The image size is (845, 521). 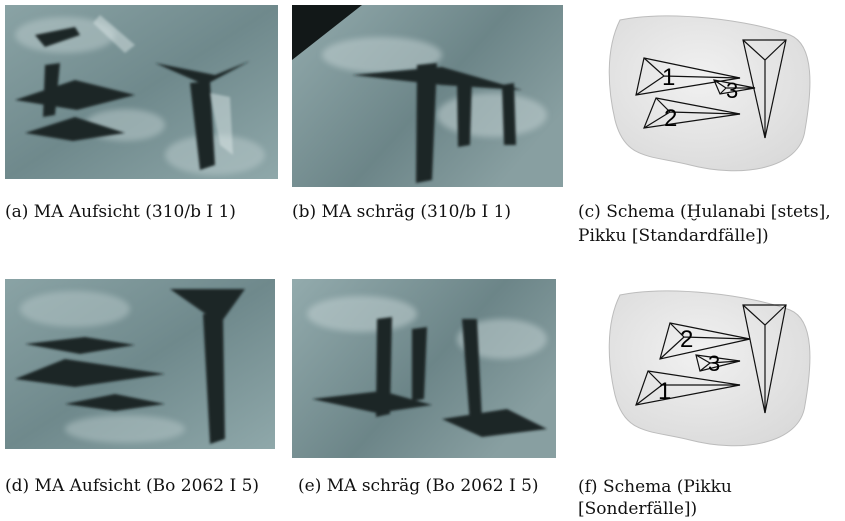 I want to click on caption-e: (e) MA schräg (Bo 2062 I 5), so click(x=418, y=486).